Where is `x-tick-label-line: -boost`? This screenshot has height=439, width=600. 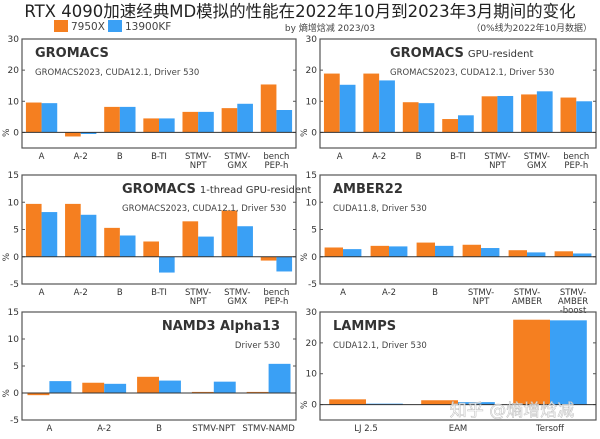 x-tick-label-line: -boost is located at coordinates (573, 311).